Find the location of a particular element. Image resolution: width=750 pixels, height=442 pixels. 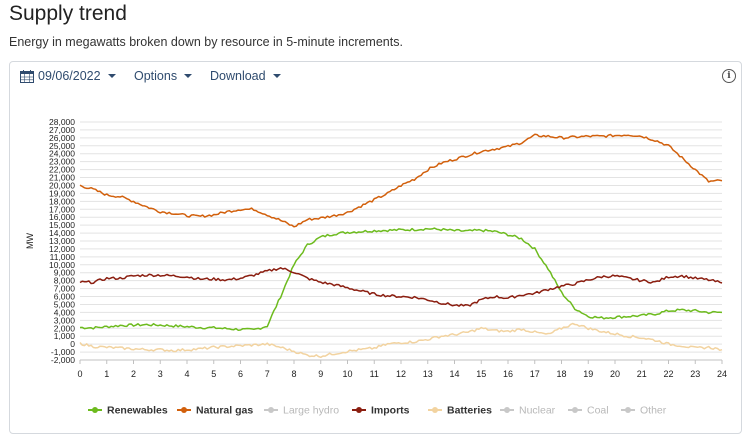

x-tick-label: 12 is located at coordinates (401, 374).